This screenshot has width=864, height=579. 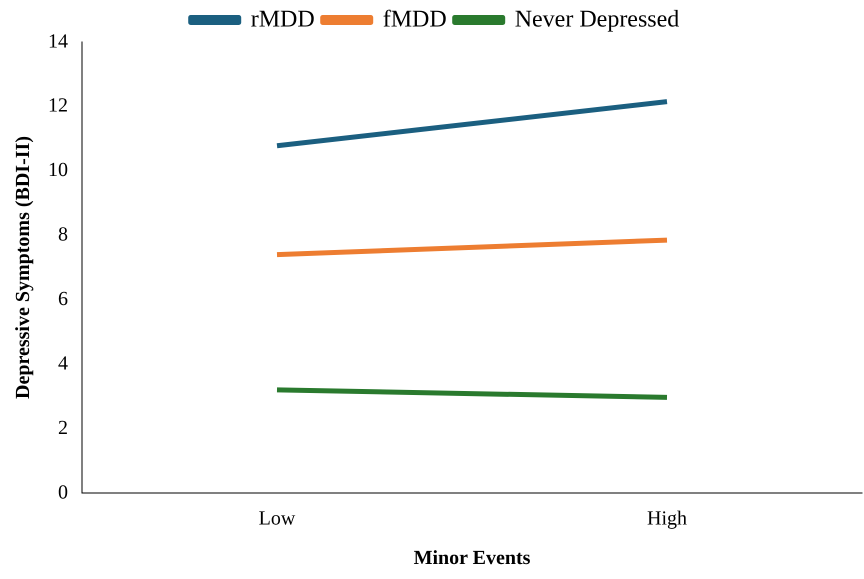 What do you see at coordinates (58, 170) in the screenshot?
I see `y-tick-label: 10` at bounding box center [58, 170].